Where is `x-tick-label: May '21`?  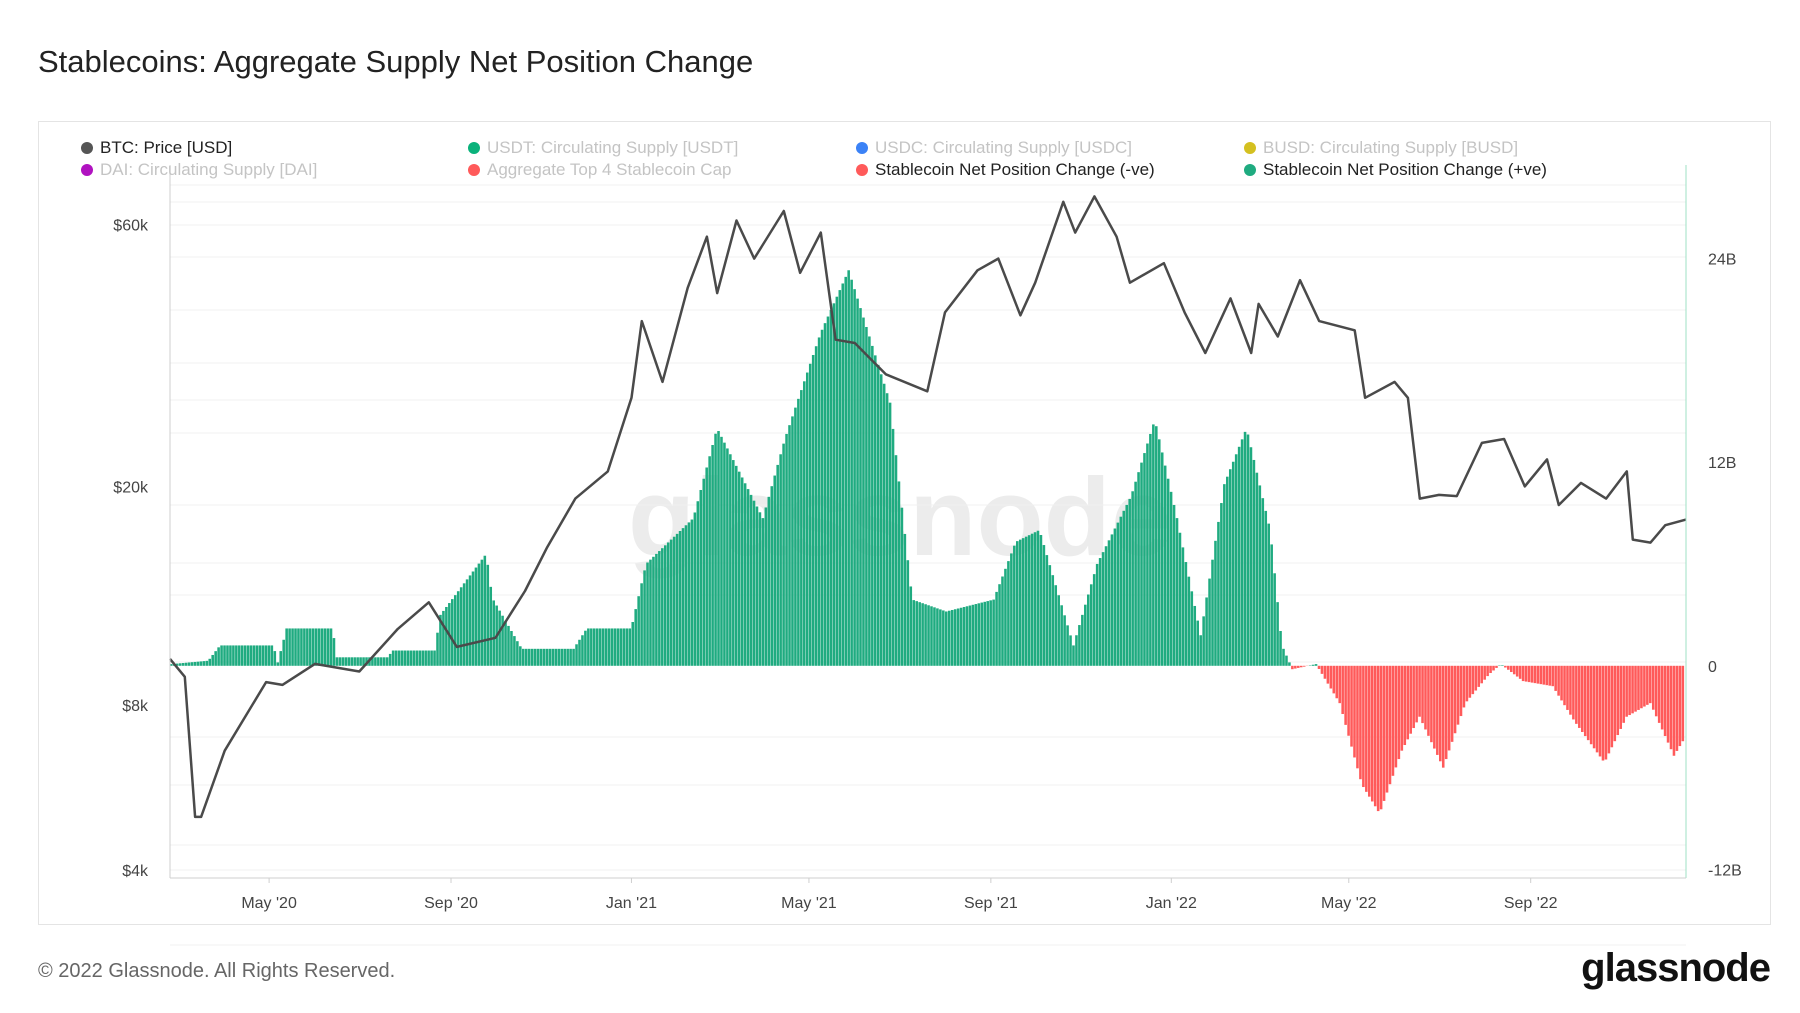 x-tick-label: May '21 is located at coordinates (809, 903).